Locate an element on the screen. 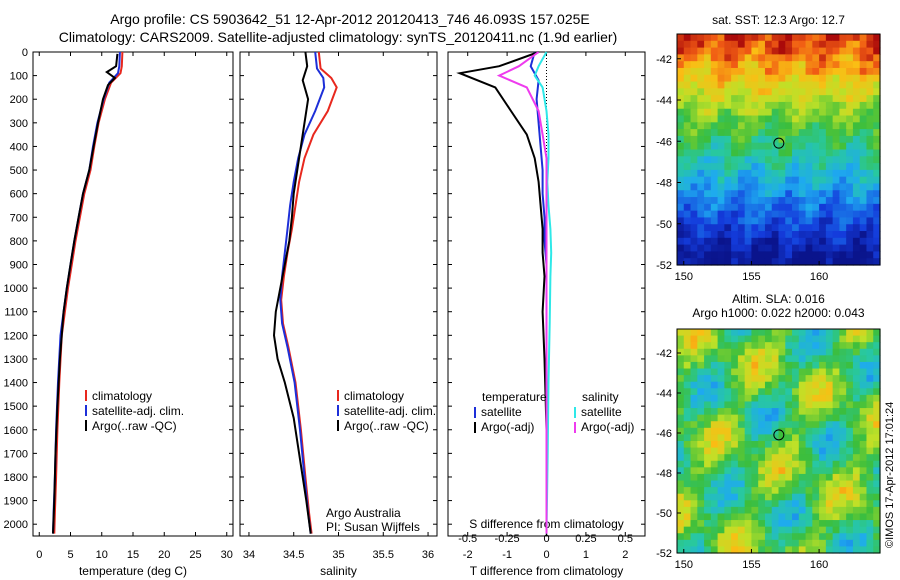 The height and width of the screenshot is (580, 900). legend-title: salinity is located at coordinates (600, 397).